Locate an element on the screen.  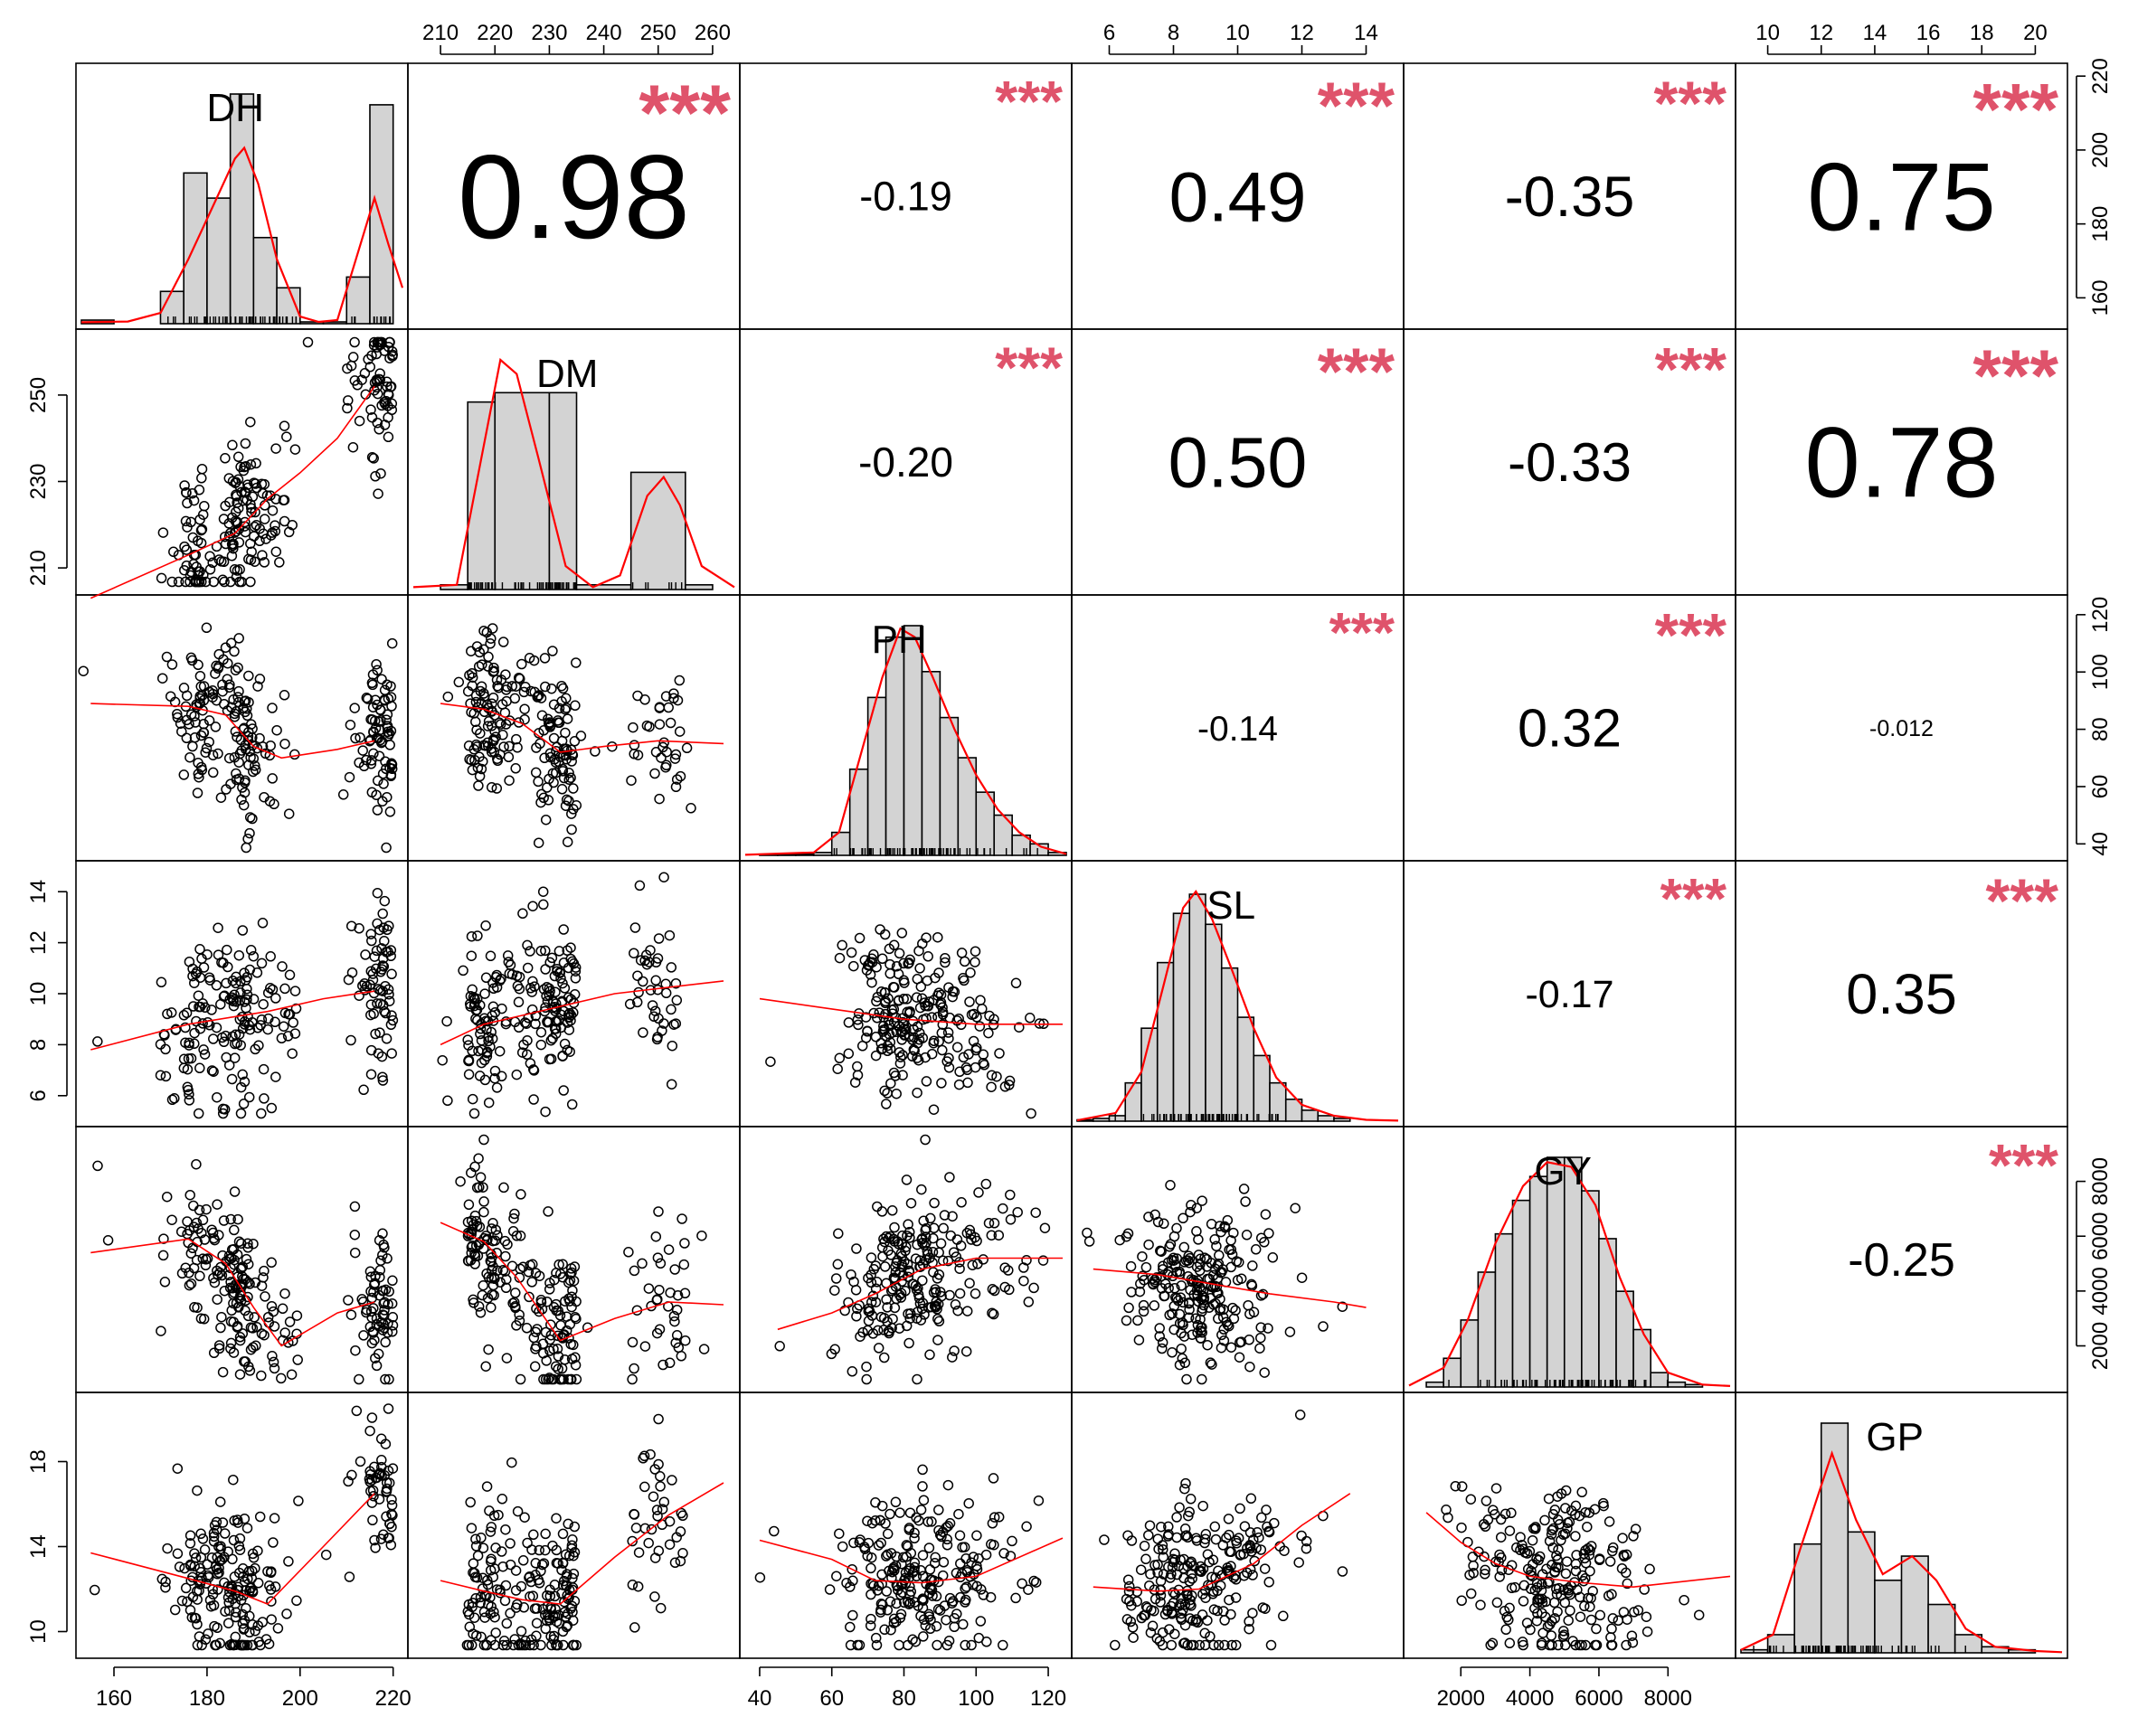
tick-label: 12 is located at coordinates (1302, 33).